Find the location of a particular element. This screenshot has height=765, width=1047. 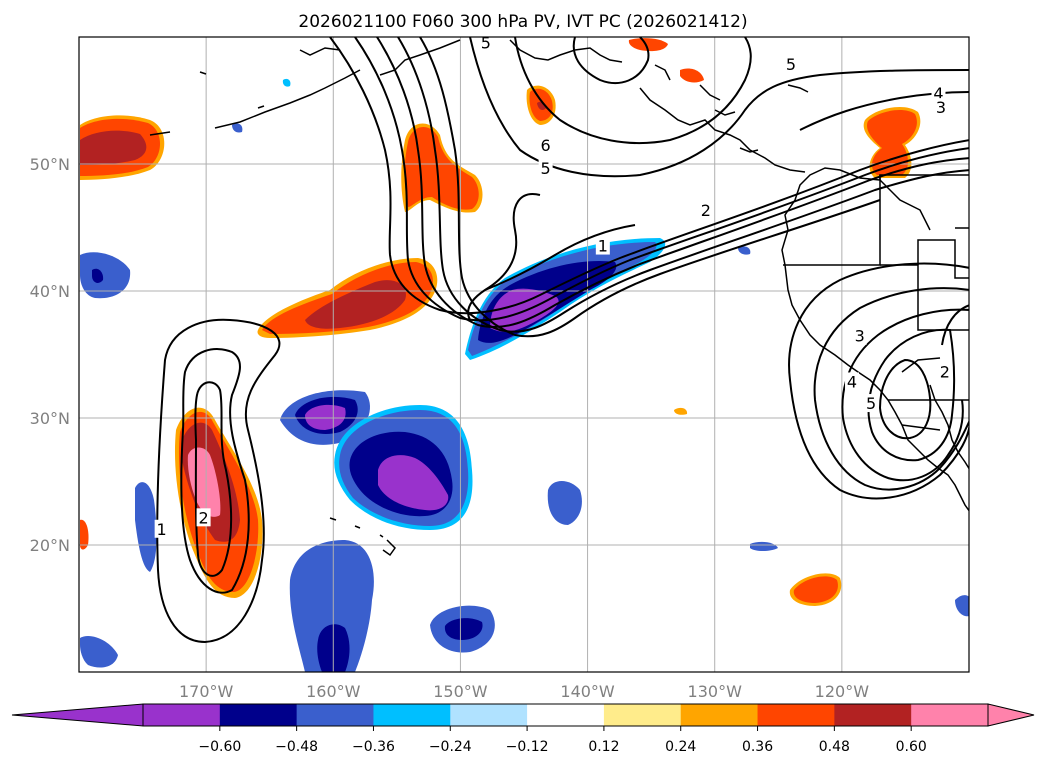

colorbar-tick-label: −0.36 is located at coordinates (373, 747).